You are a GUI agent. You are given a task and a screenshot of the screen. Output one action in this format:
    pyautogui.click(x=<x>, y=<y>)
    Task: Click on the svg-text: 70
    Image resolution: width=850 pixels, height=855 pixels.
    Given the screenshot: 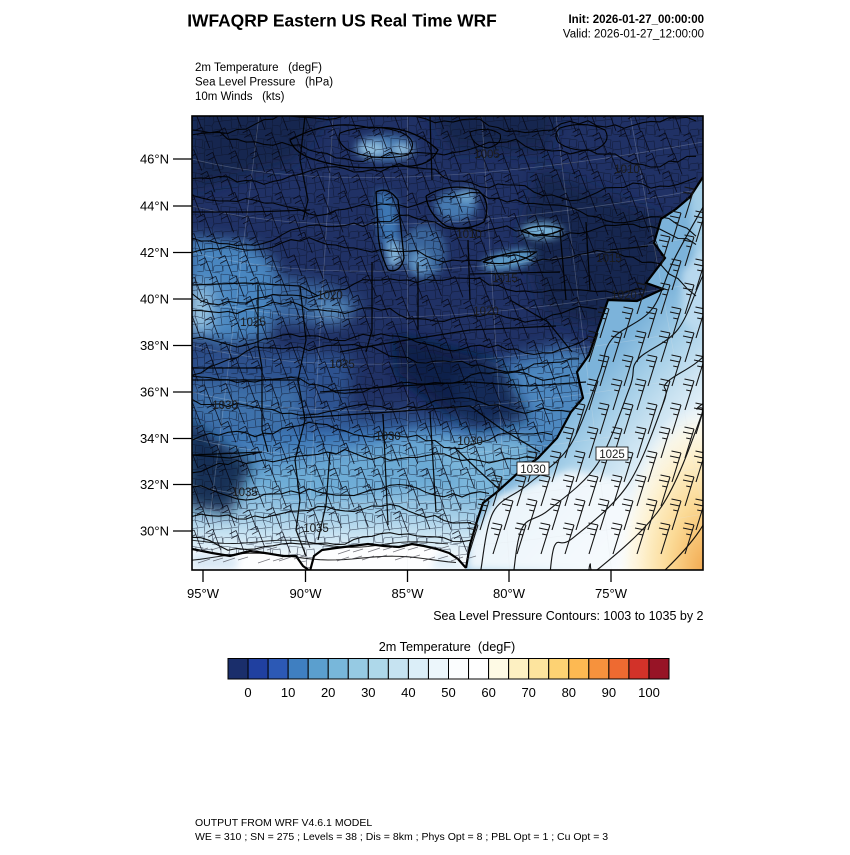 What is the action you would take?
    pyautogui.click(x=528, y=692)
    